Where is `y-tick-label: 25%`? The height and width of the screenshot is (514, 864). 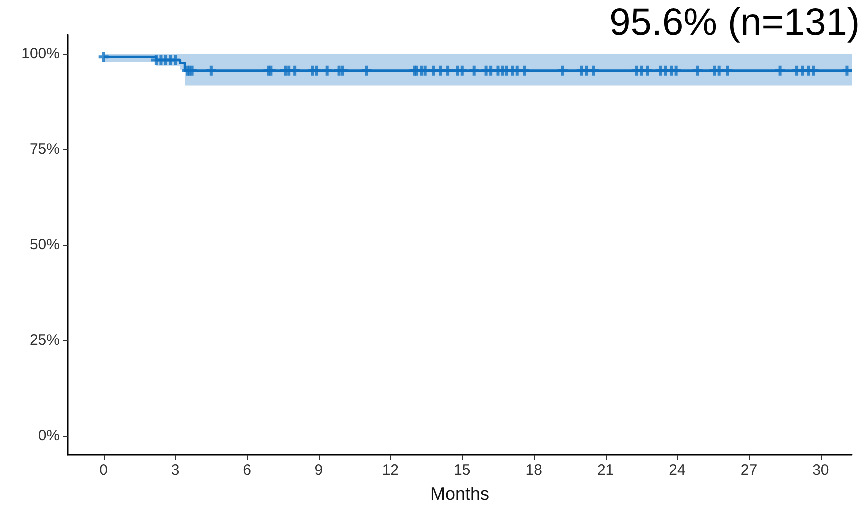
y-tick-label: 25% is located at coordinates (45, 340).